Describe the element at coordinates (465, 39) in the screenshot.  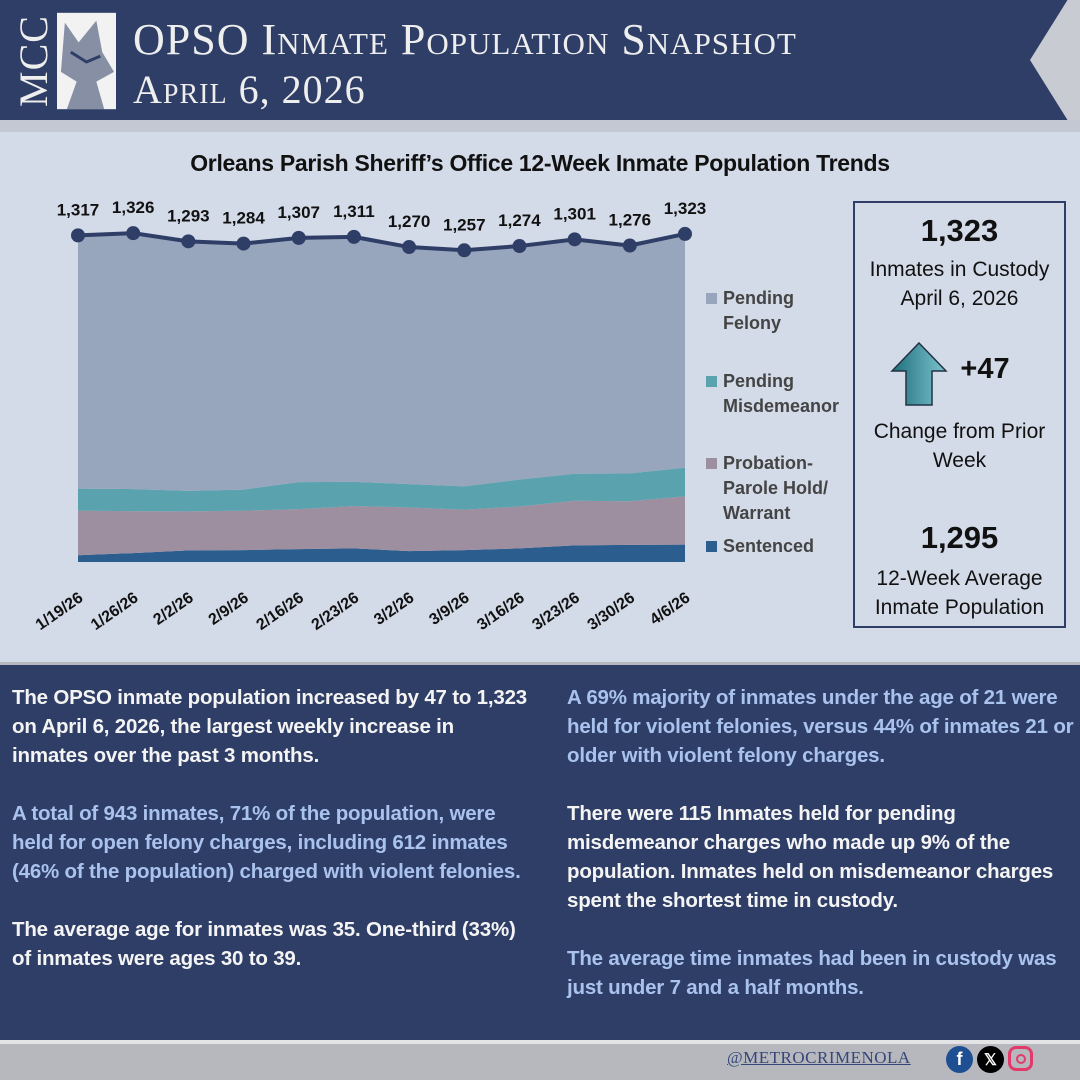
I see `page-title: OPSO Inmate Population Snapshot` at that location.